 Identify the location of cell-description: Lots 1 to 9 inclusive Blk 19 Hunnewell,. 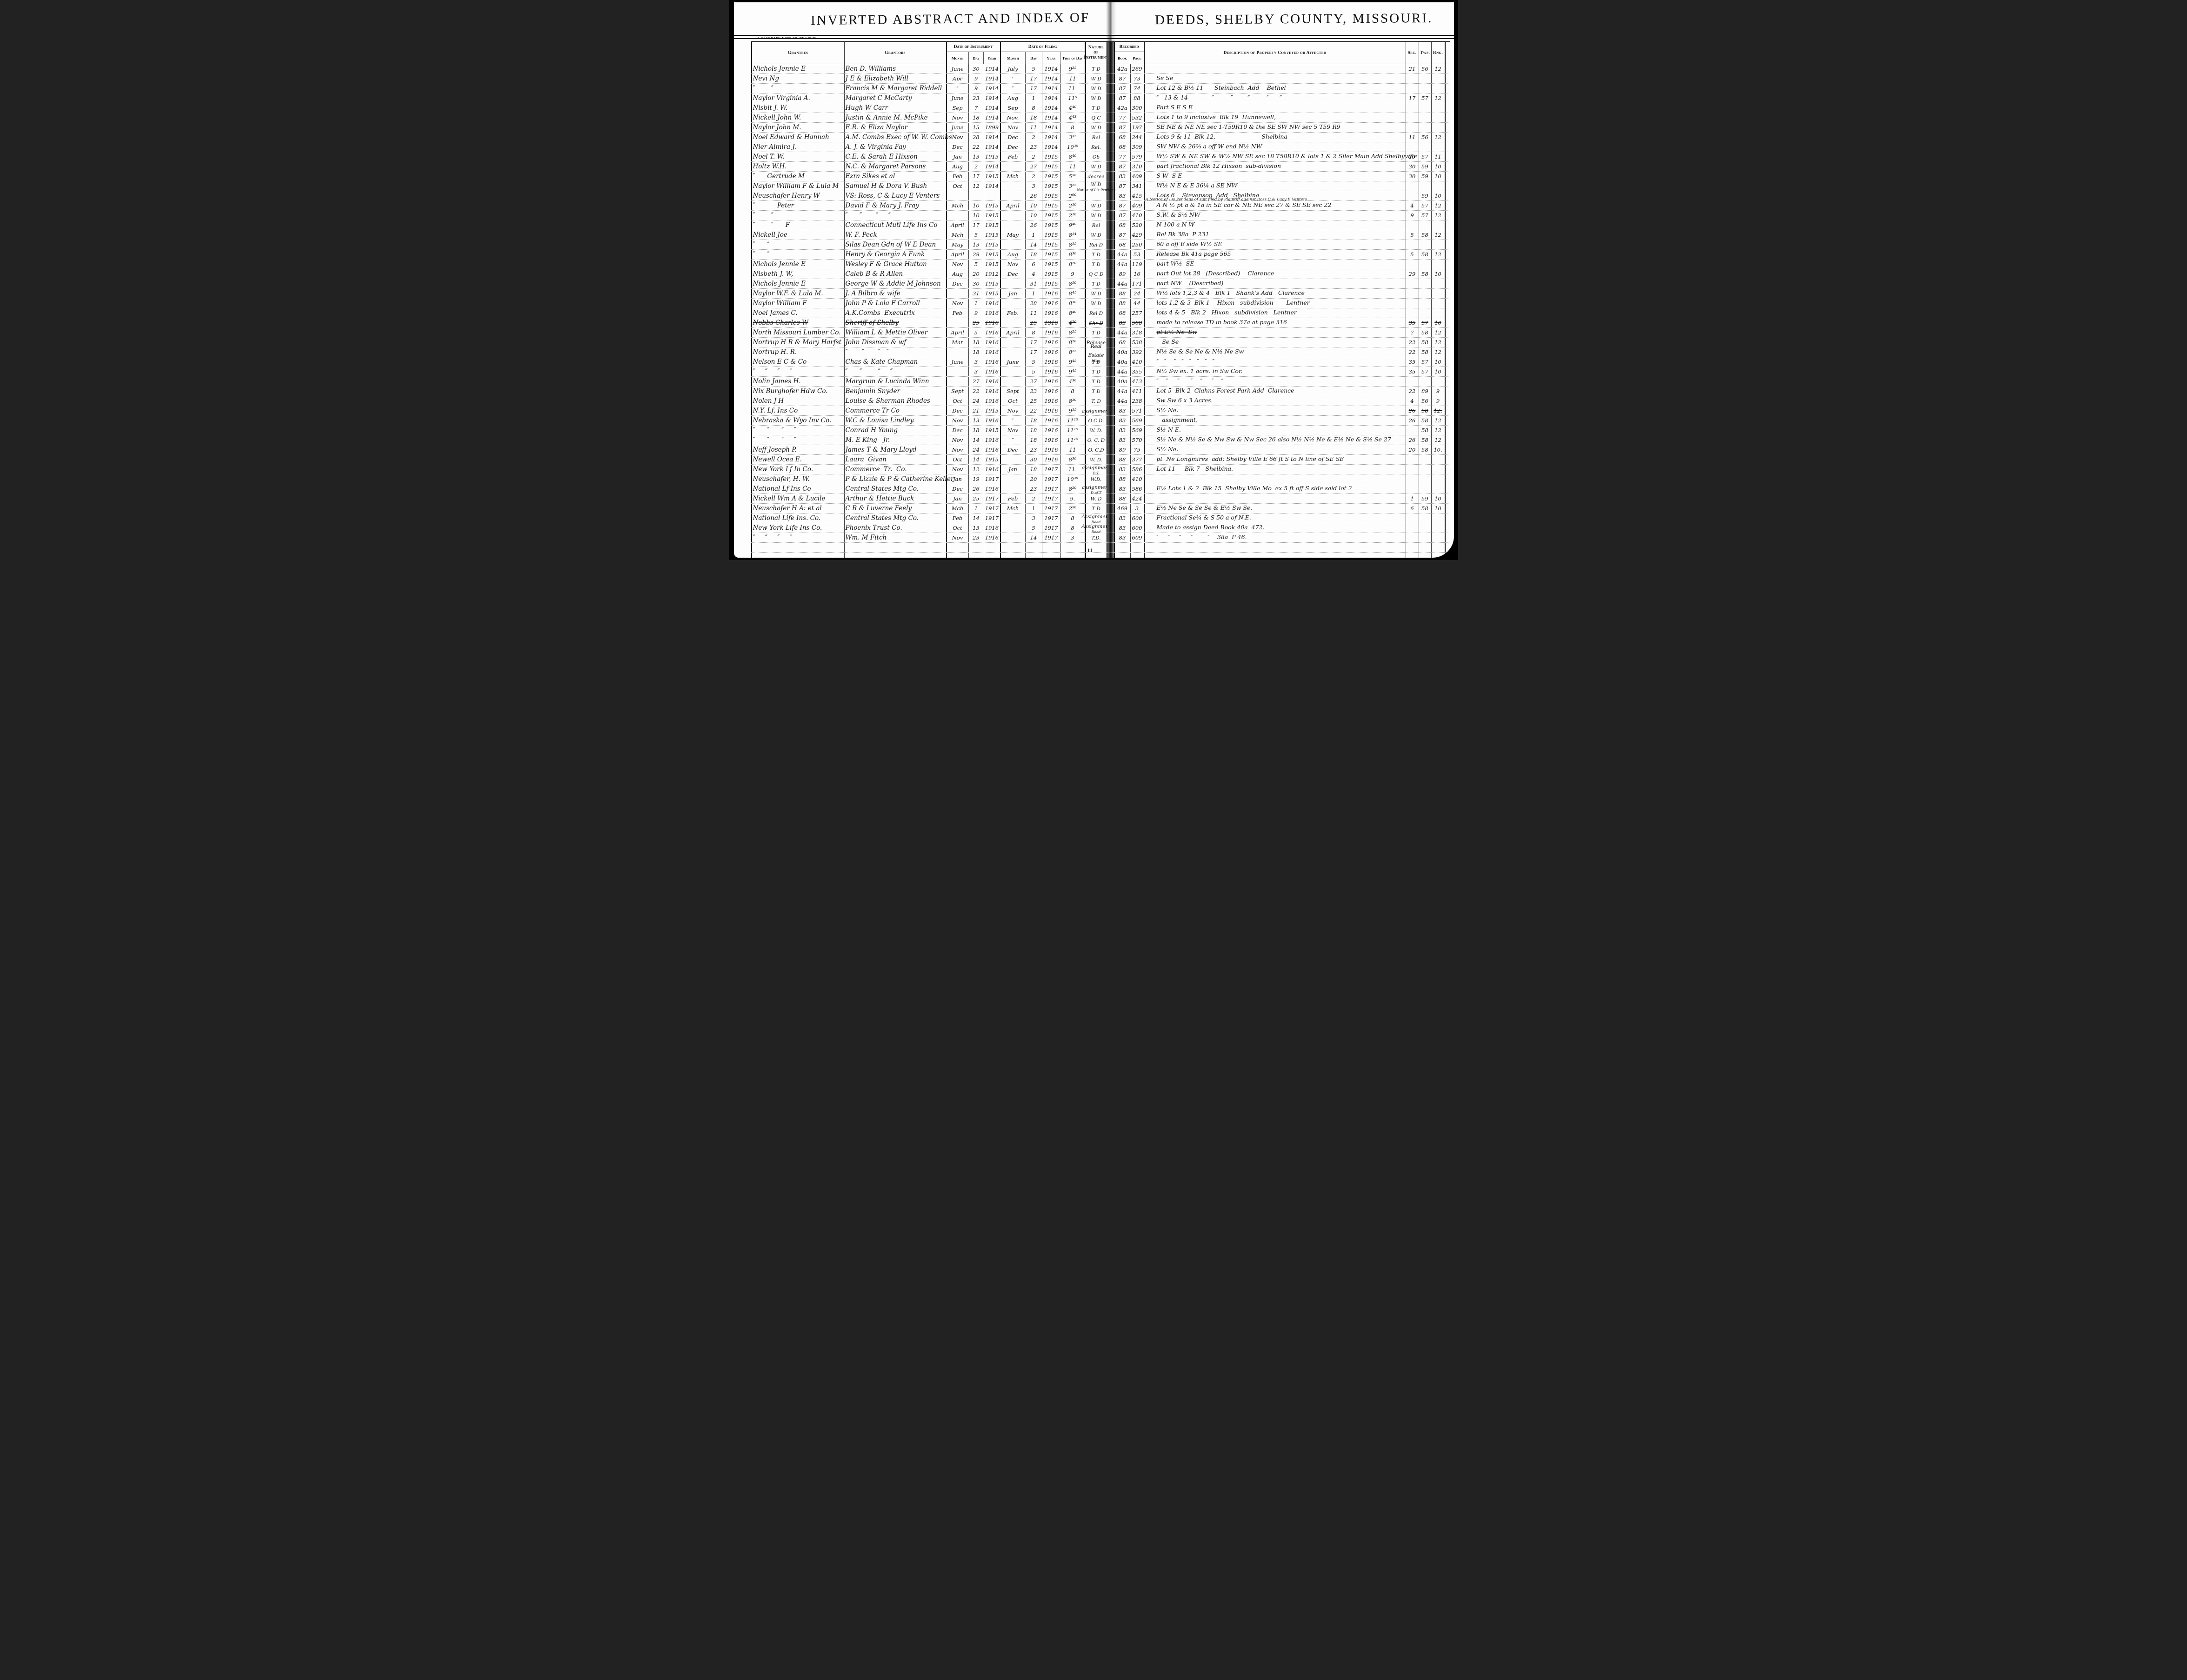
(1275, 111).